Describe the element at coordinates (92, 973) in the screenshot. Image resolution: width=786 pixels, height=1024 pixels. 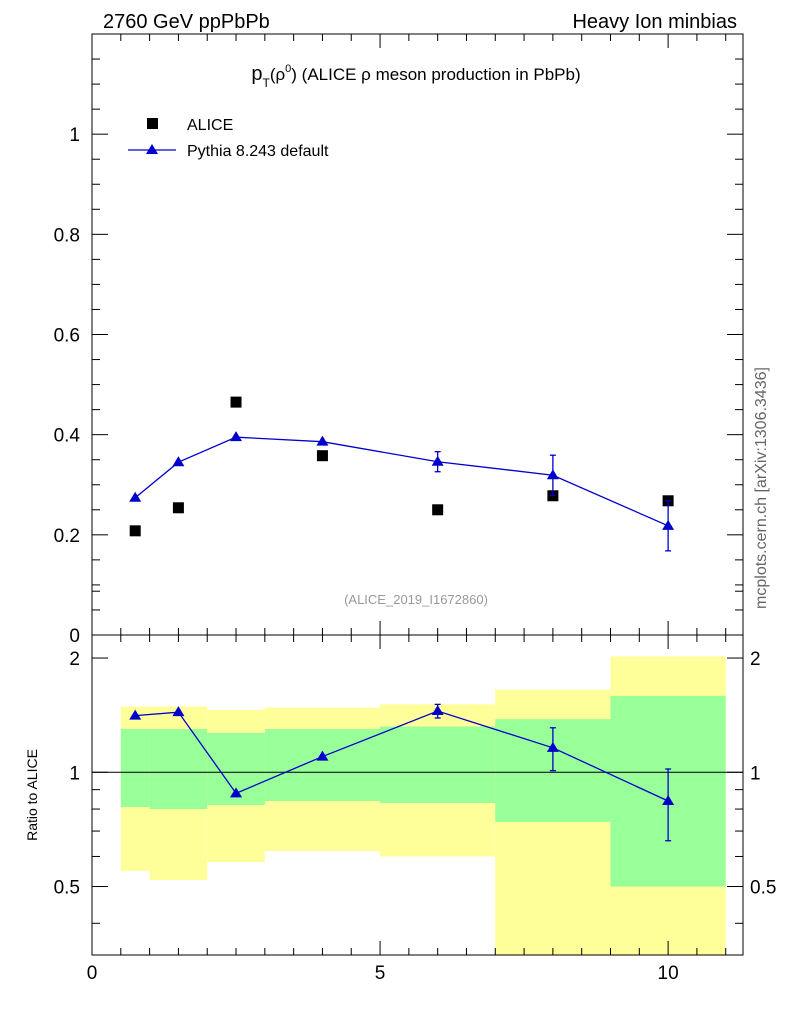
I see `x-tick-label: 0` at that location.